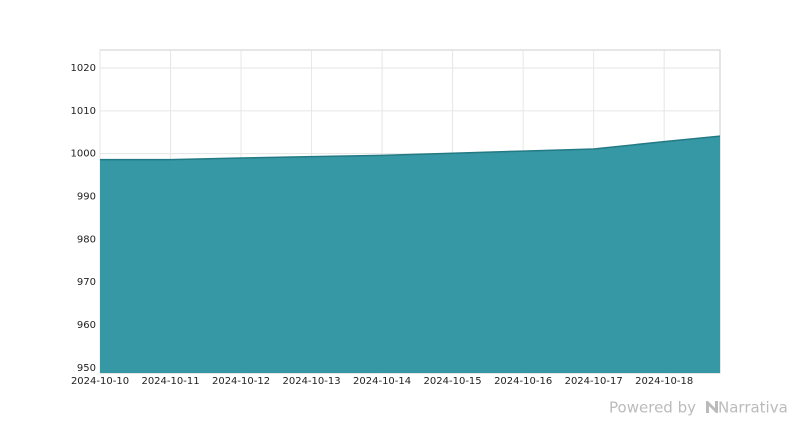 This screenshot has height=424, width=800. What do you see at coordinates (170, 381) in the screenshot?
I see `x-tick-label: 2024-10-11` at bounding box center [170, 381].